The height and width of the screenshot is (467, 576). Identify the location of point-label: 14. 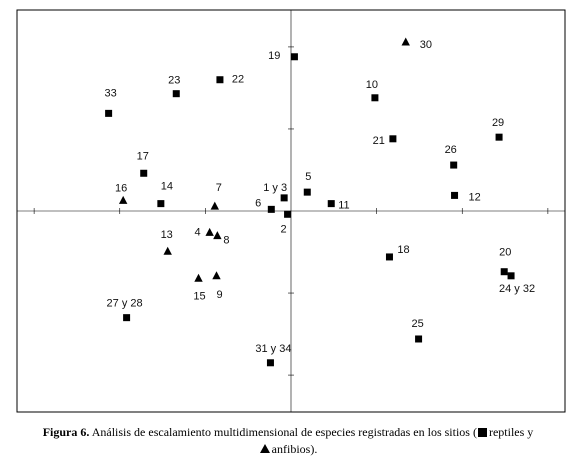
(167, 187).